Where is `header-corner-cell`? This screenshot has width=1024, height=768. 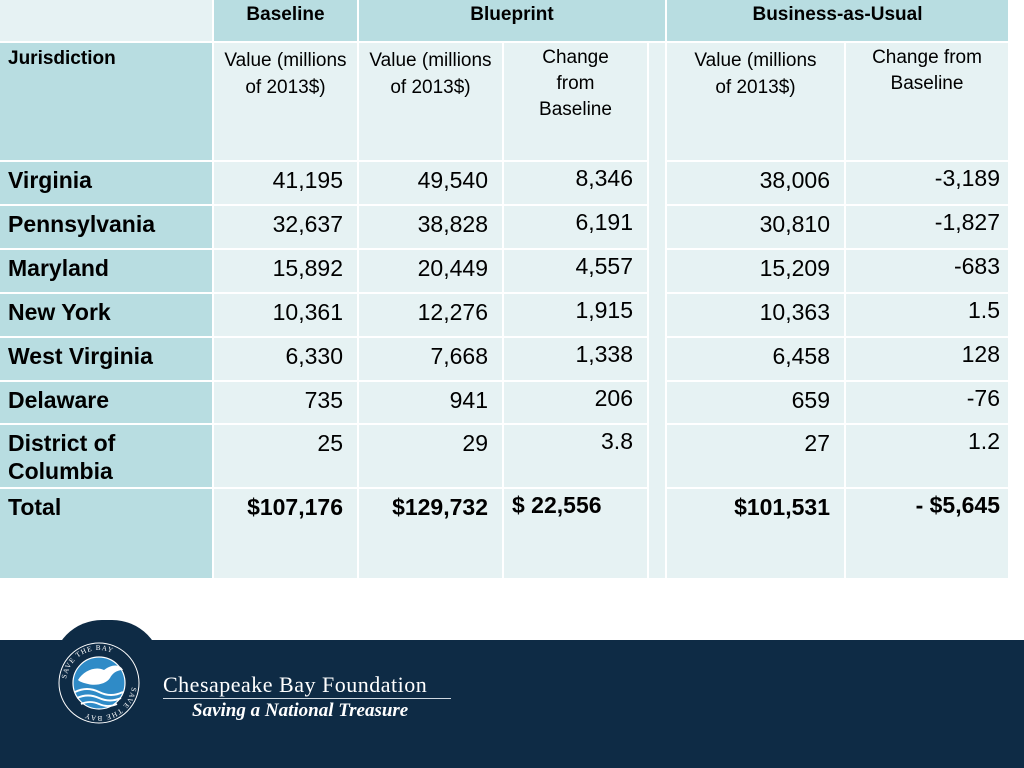 header-corner-cell is located at coordinates (106, 20).